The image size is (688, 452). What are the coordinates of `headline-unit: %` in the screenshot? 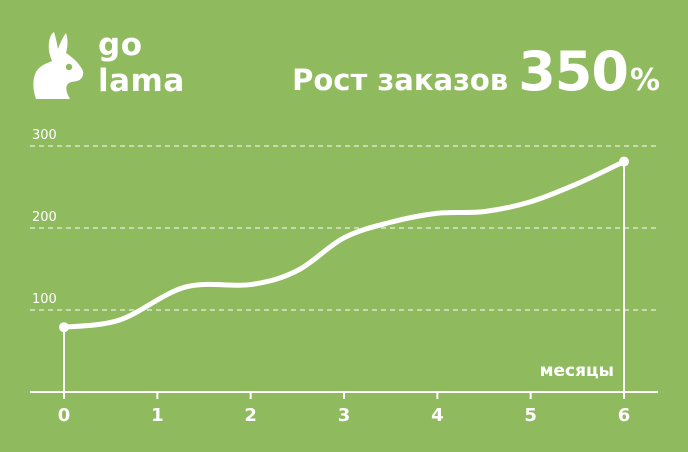 It's located at (644, 80).